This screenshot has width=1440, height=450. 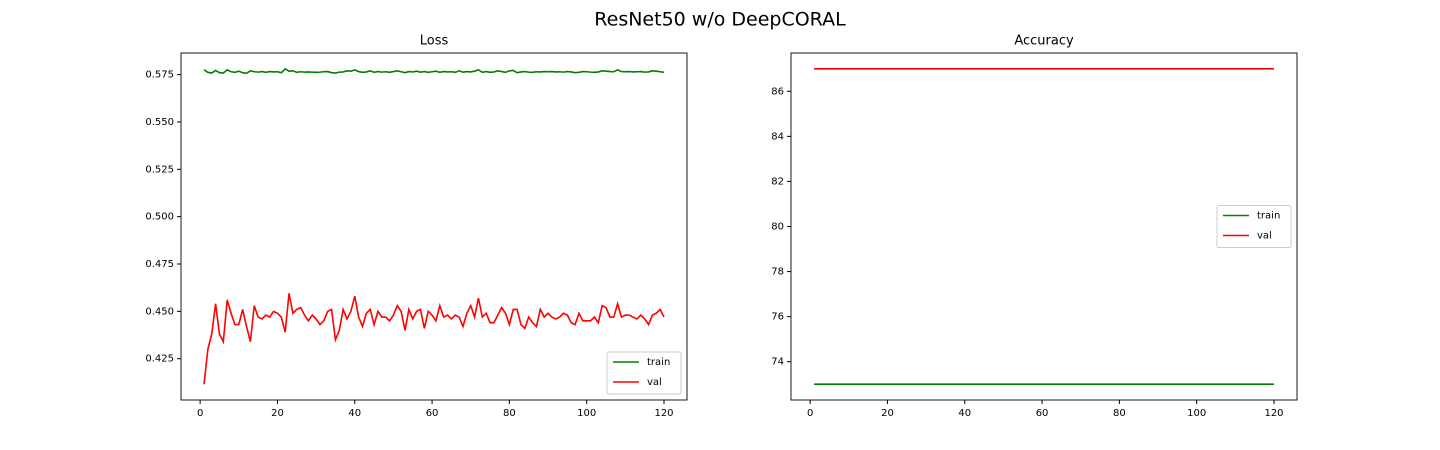 What do you see at coordinates (159, 75) in the screenshot?
I see `y-tick-label: 0.575` at bounding box center [159, 75].